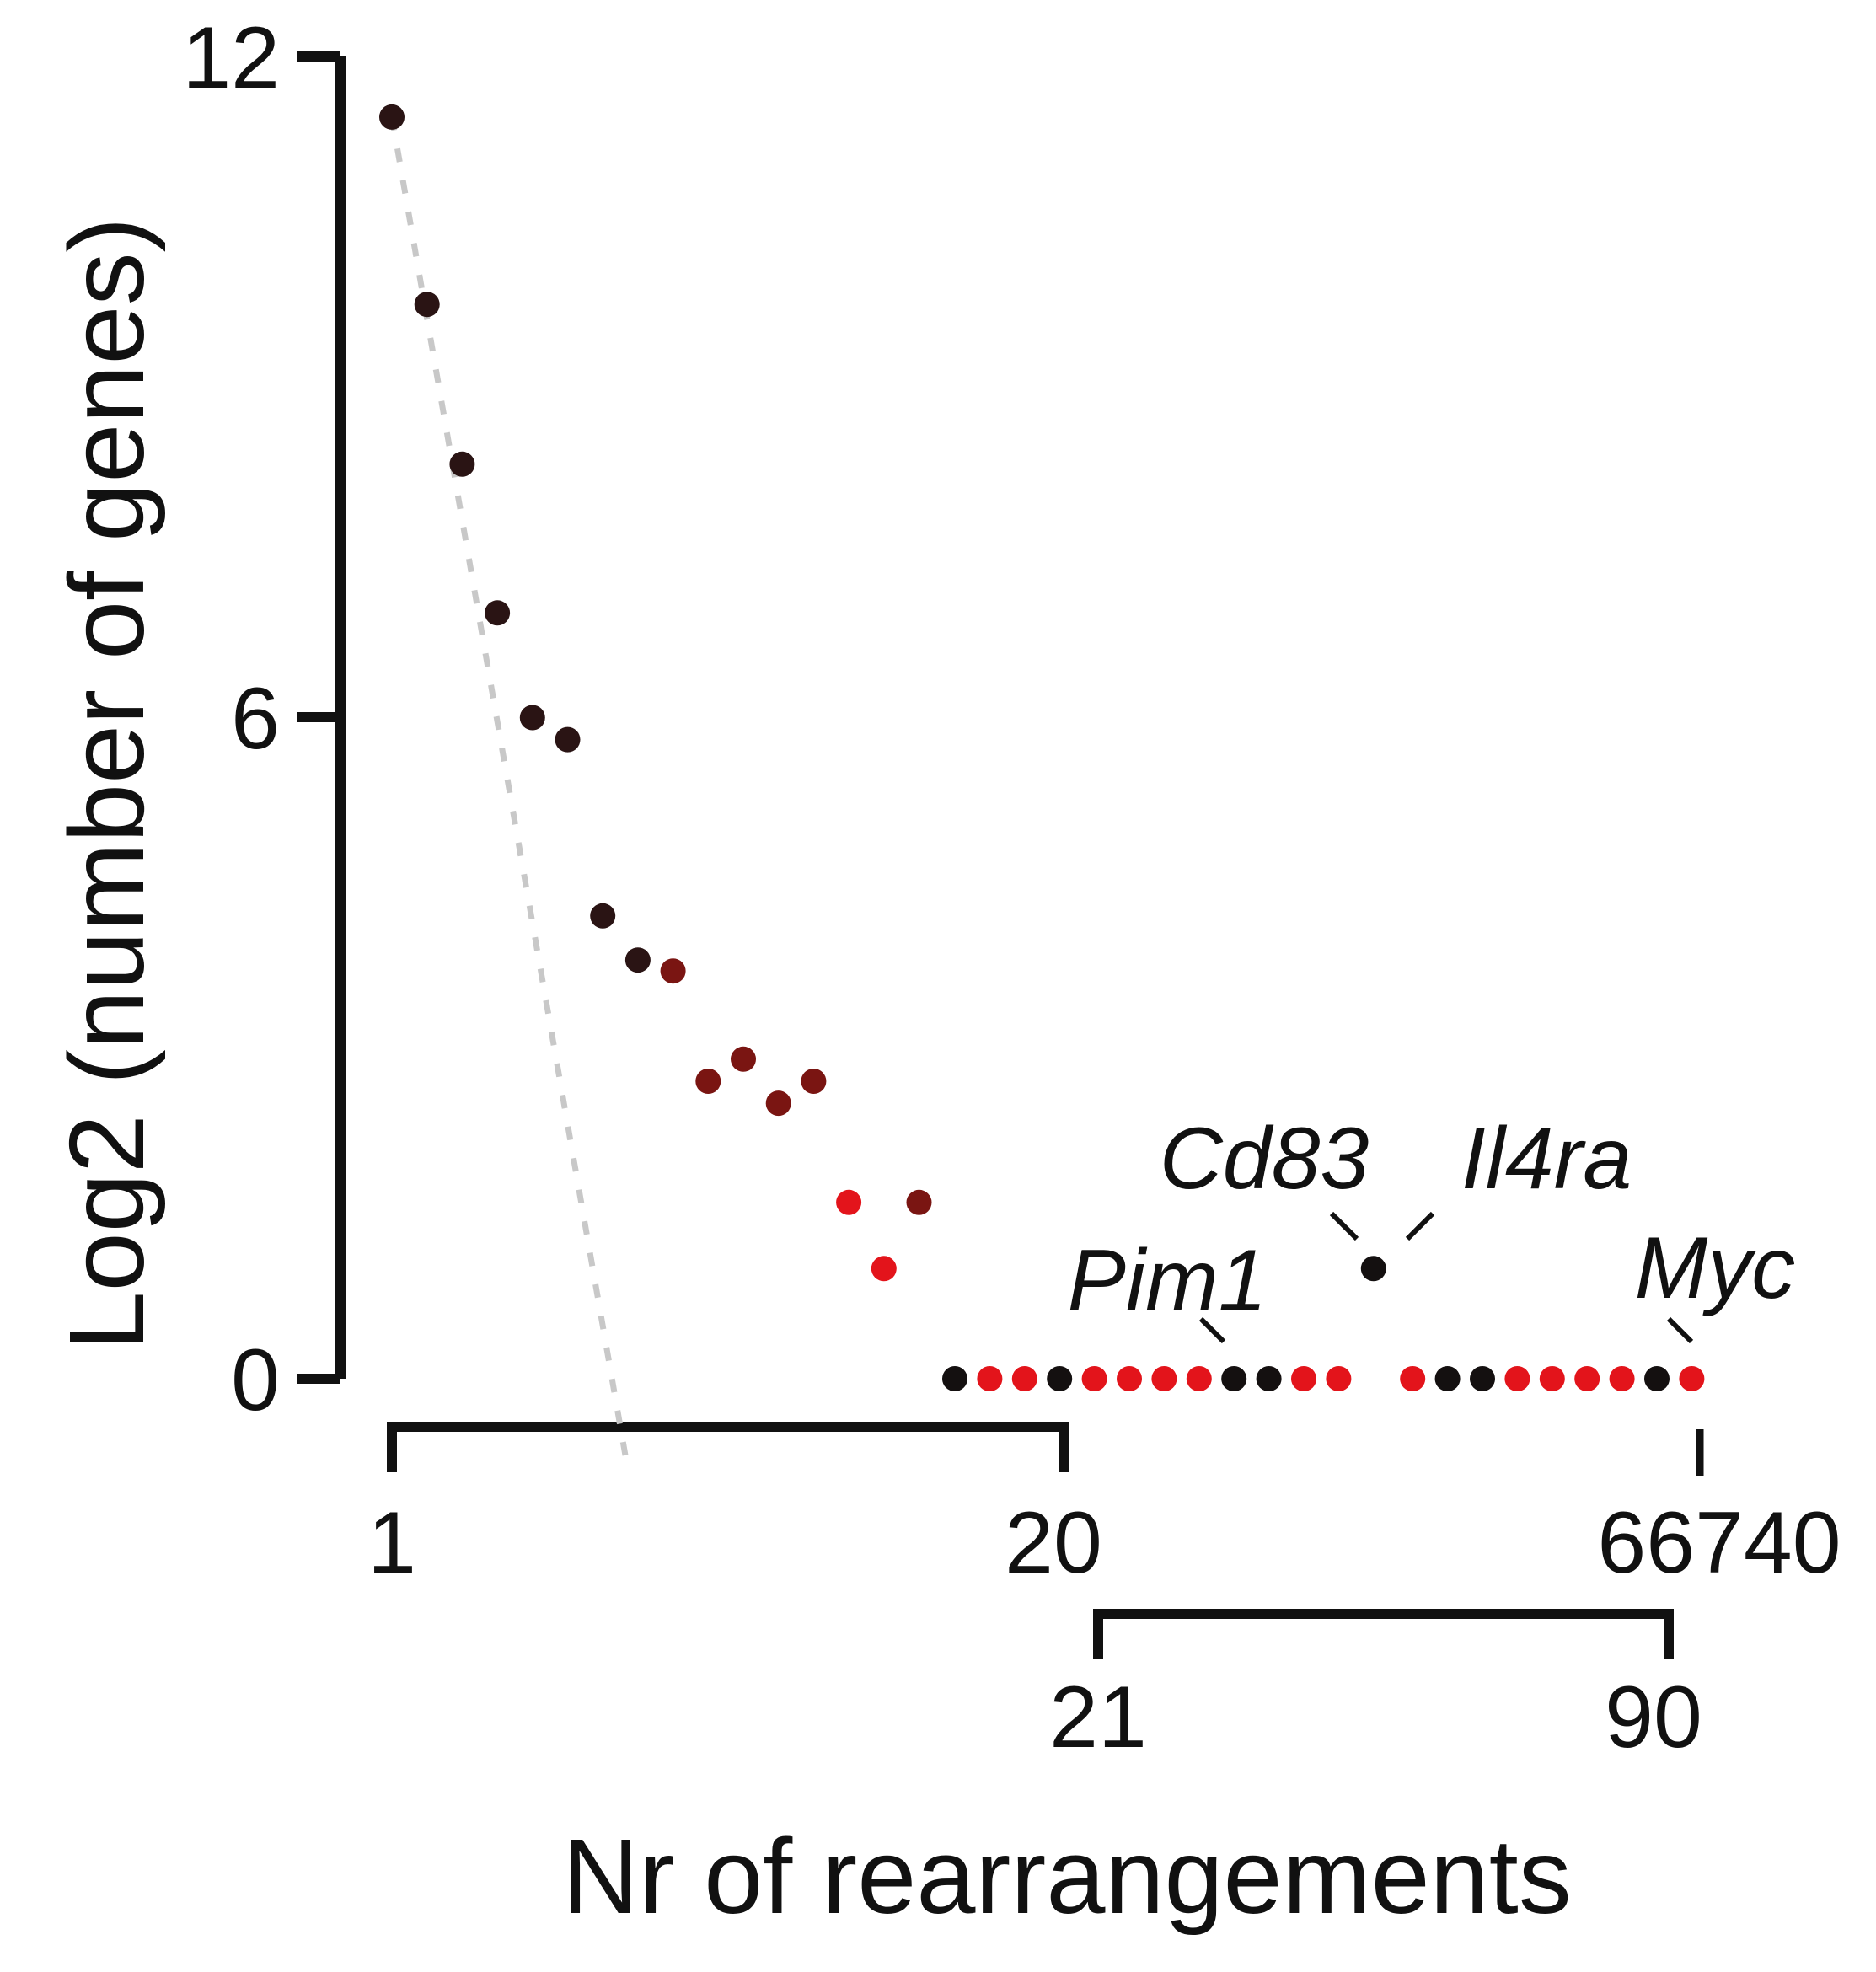 Image resolution: width=1876 pixels, height=1972 pixels. Describe the element at coordinates (1269, 1378) in the screenshot. I see `data-point-r10` at that location.